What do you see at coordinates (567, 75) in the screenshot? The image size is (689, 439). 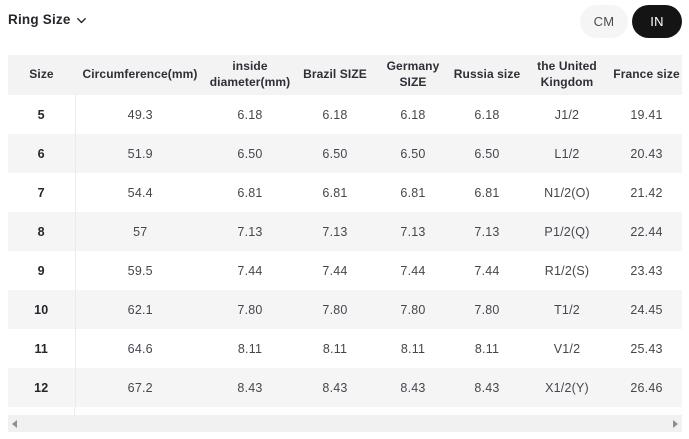 I see `column-header: the United Kingdom` at bounding box center [567, 75].